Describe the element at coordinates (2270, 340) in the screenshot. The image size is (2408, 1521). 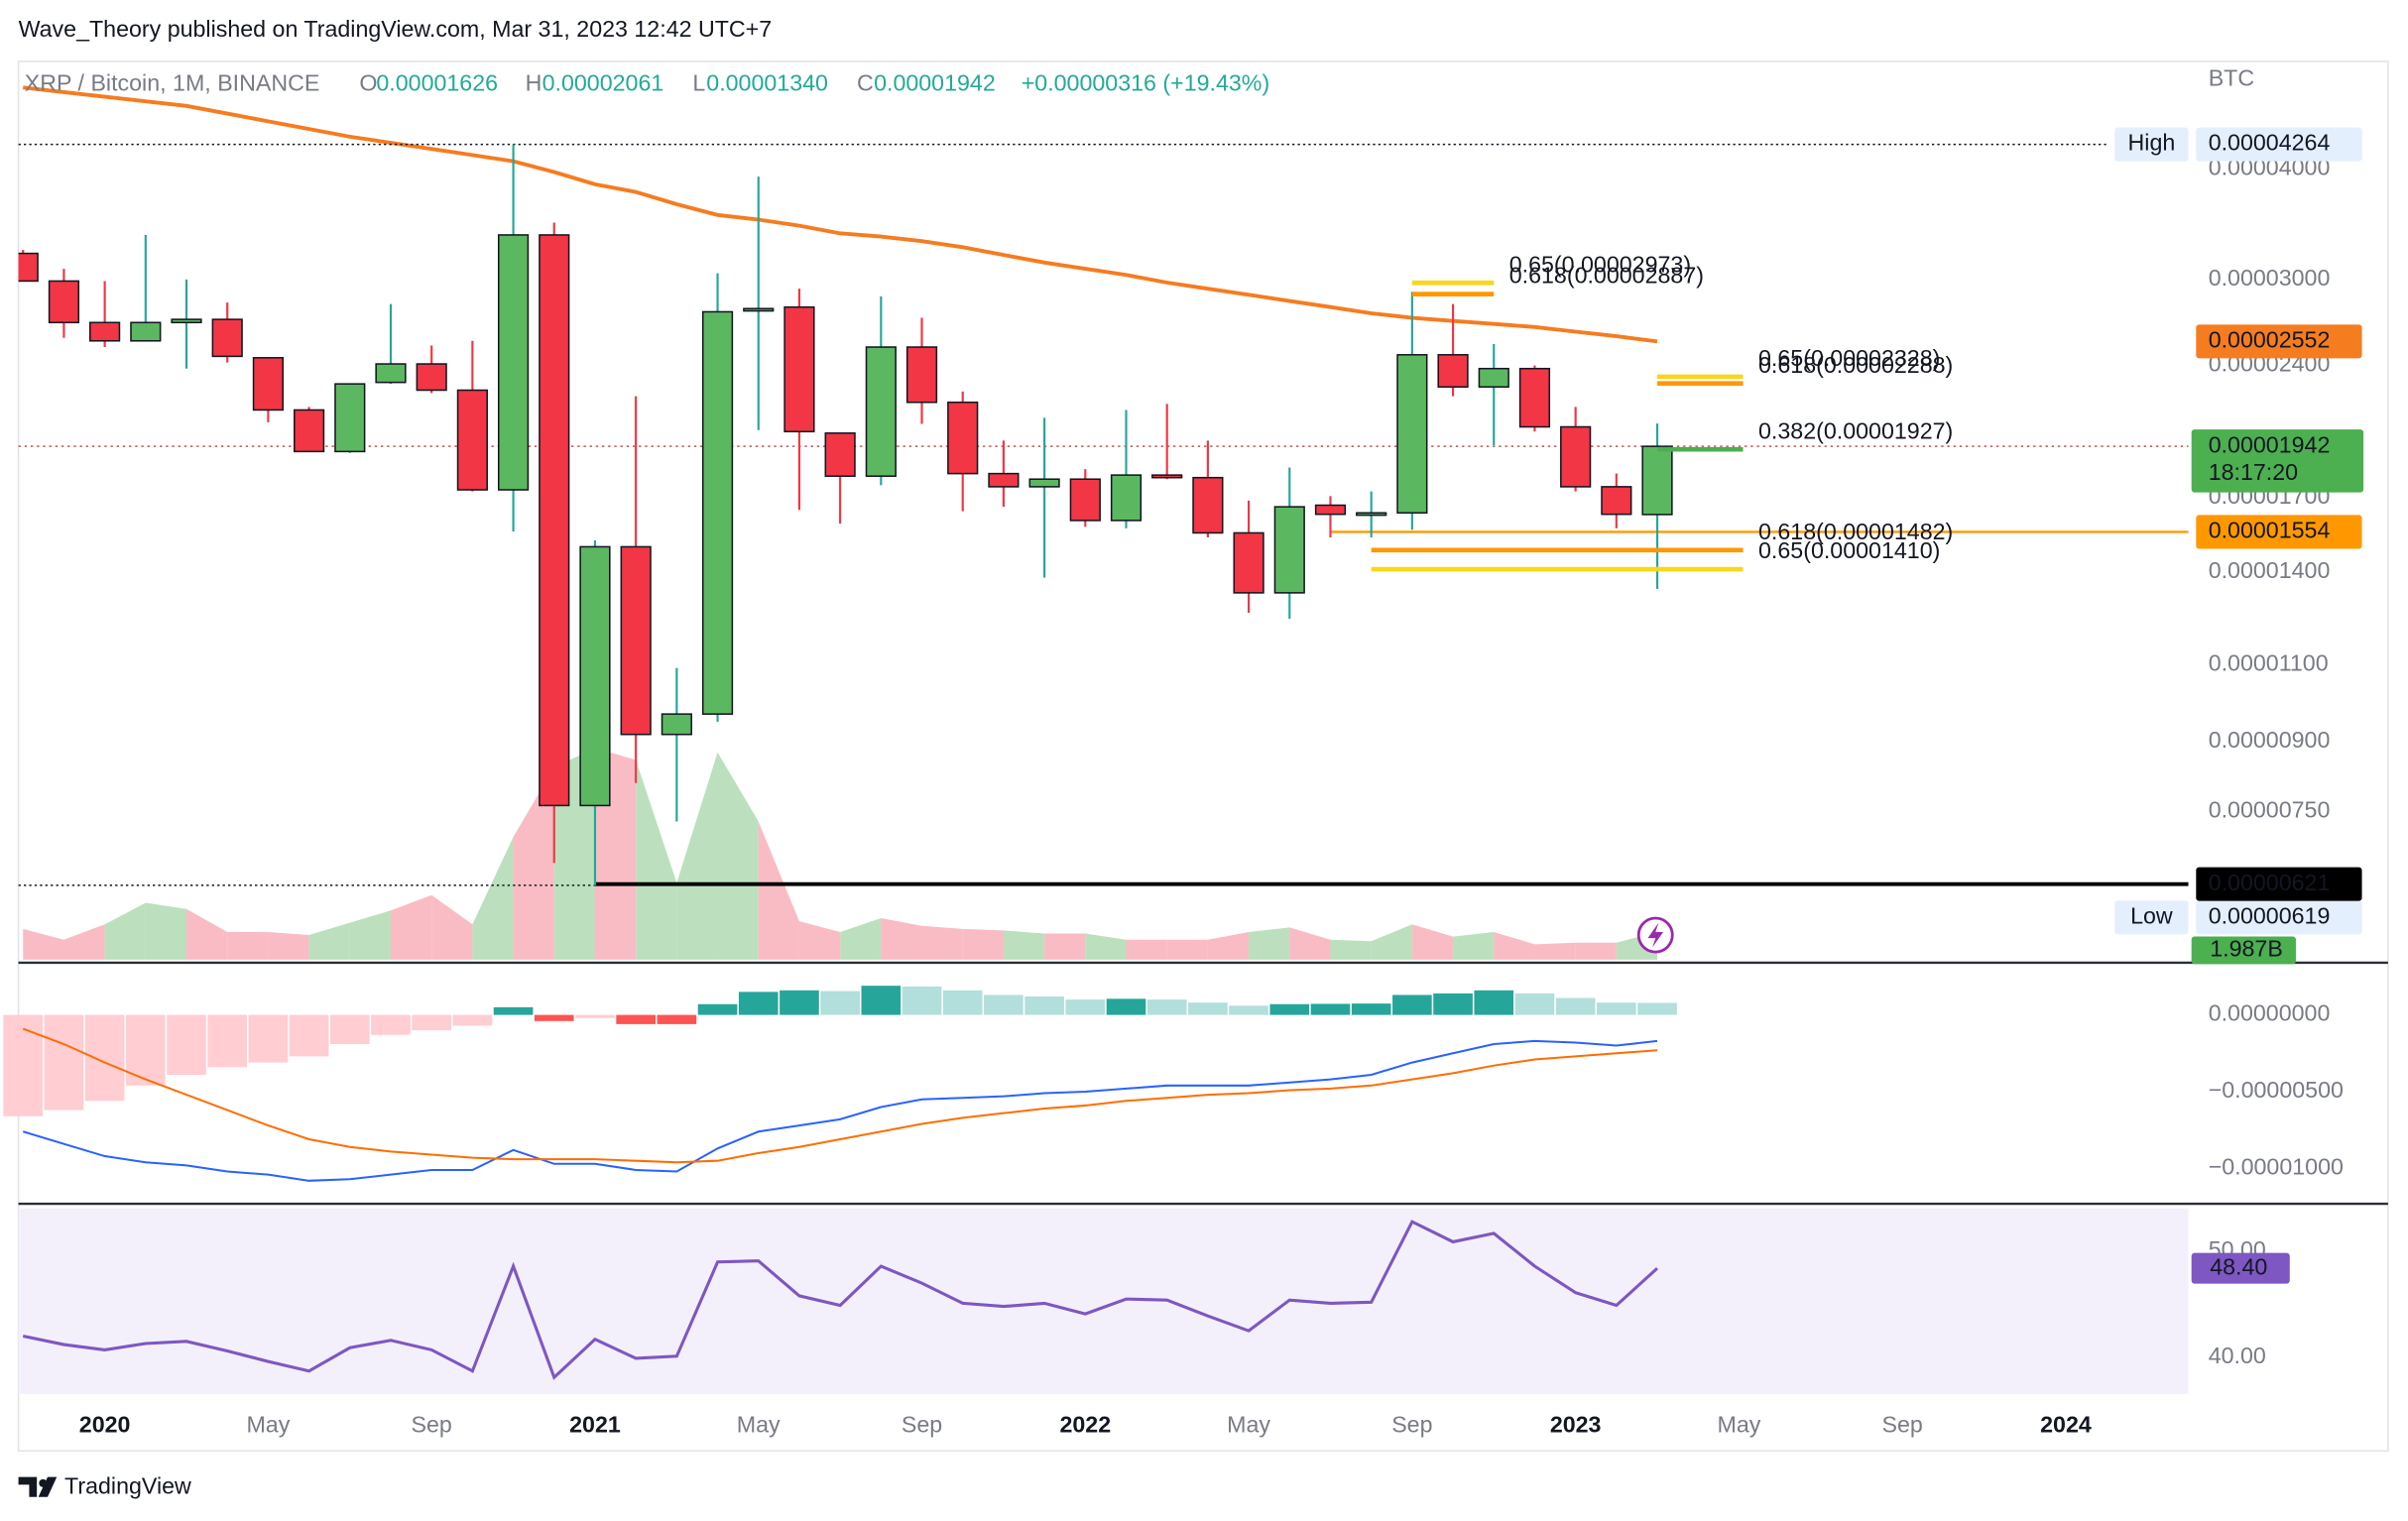
I see `ema-value: 0.00002552` at that location.